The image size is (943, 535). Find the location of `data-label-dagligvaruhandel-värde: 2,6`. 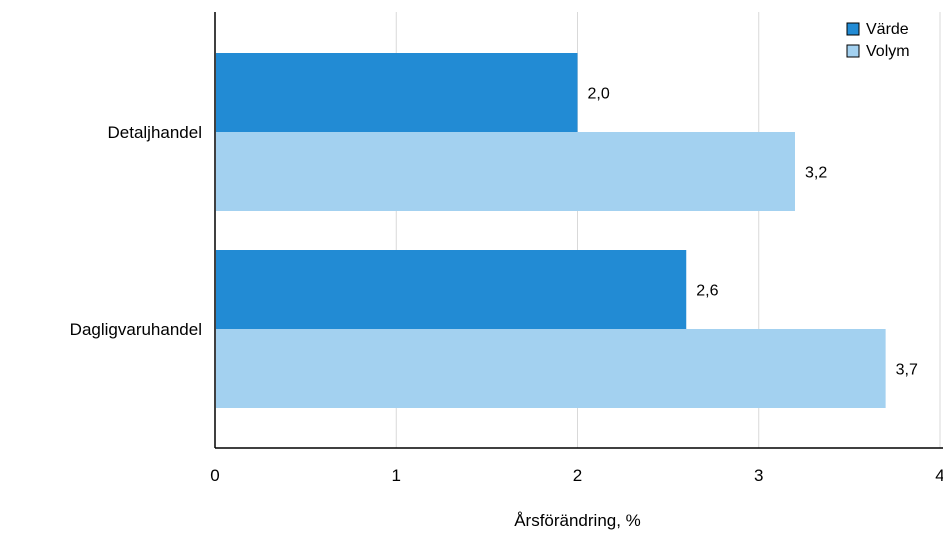

data-label-dagligvaruhandel-värde: 2,6 is located at coordinates (707, 291).